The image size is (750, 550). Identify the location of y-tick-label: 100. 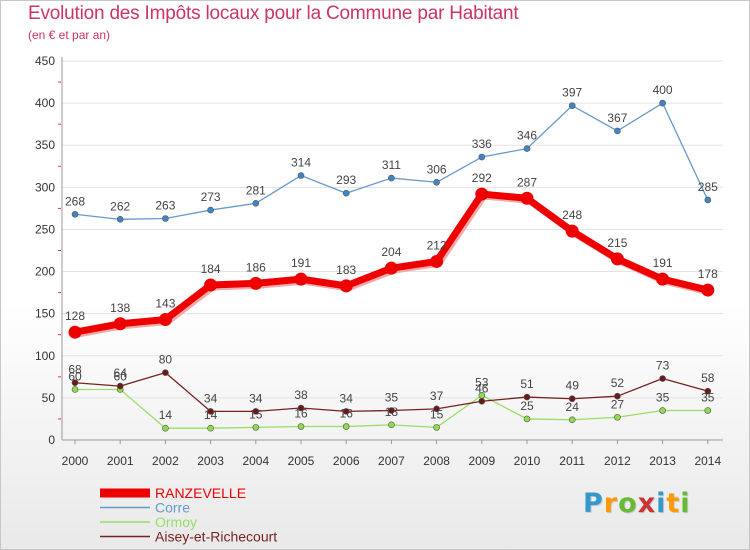
(45, 356).